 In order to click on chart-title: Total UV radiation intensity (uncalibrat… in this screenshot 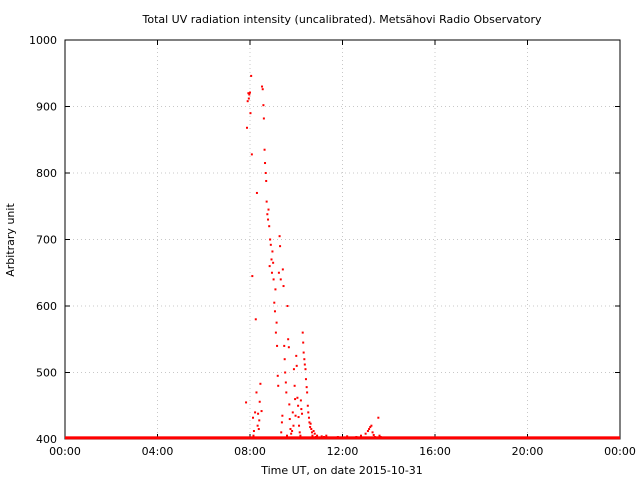, I will do `click(342, 19)`.